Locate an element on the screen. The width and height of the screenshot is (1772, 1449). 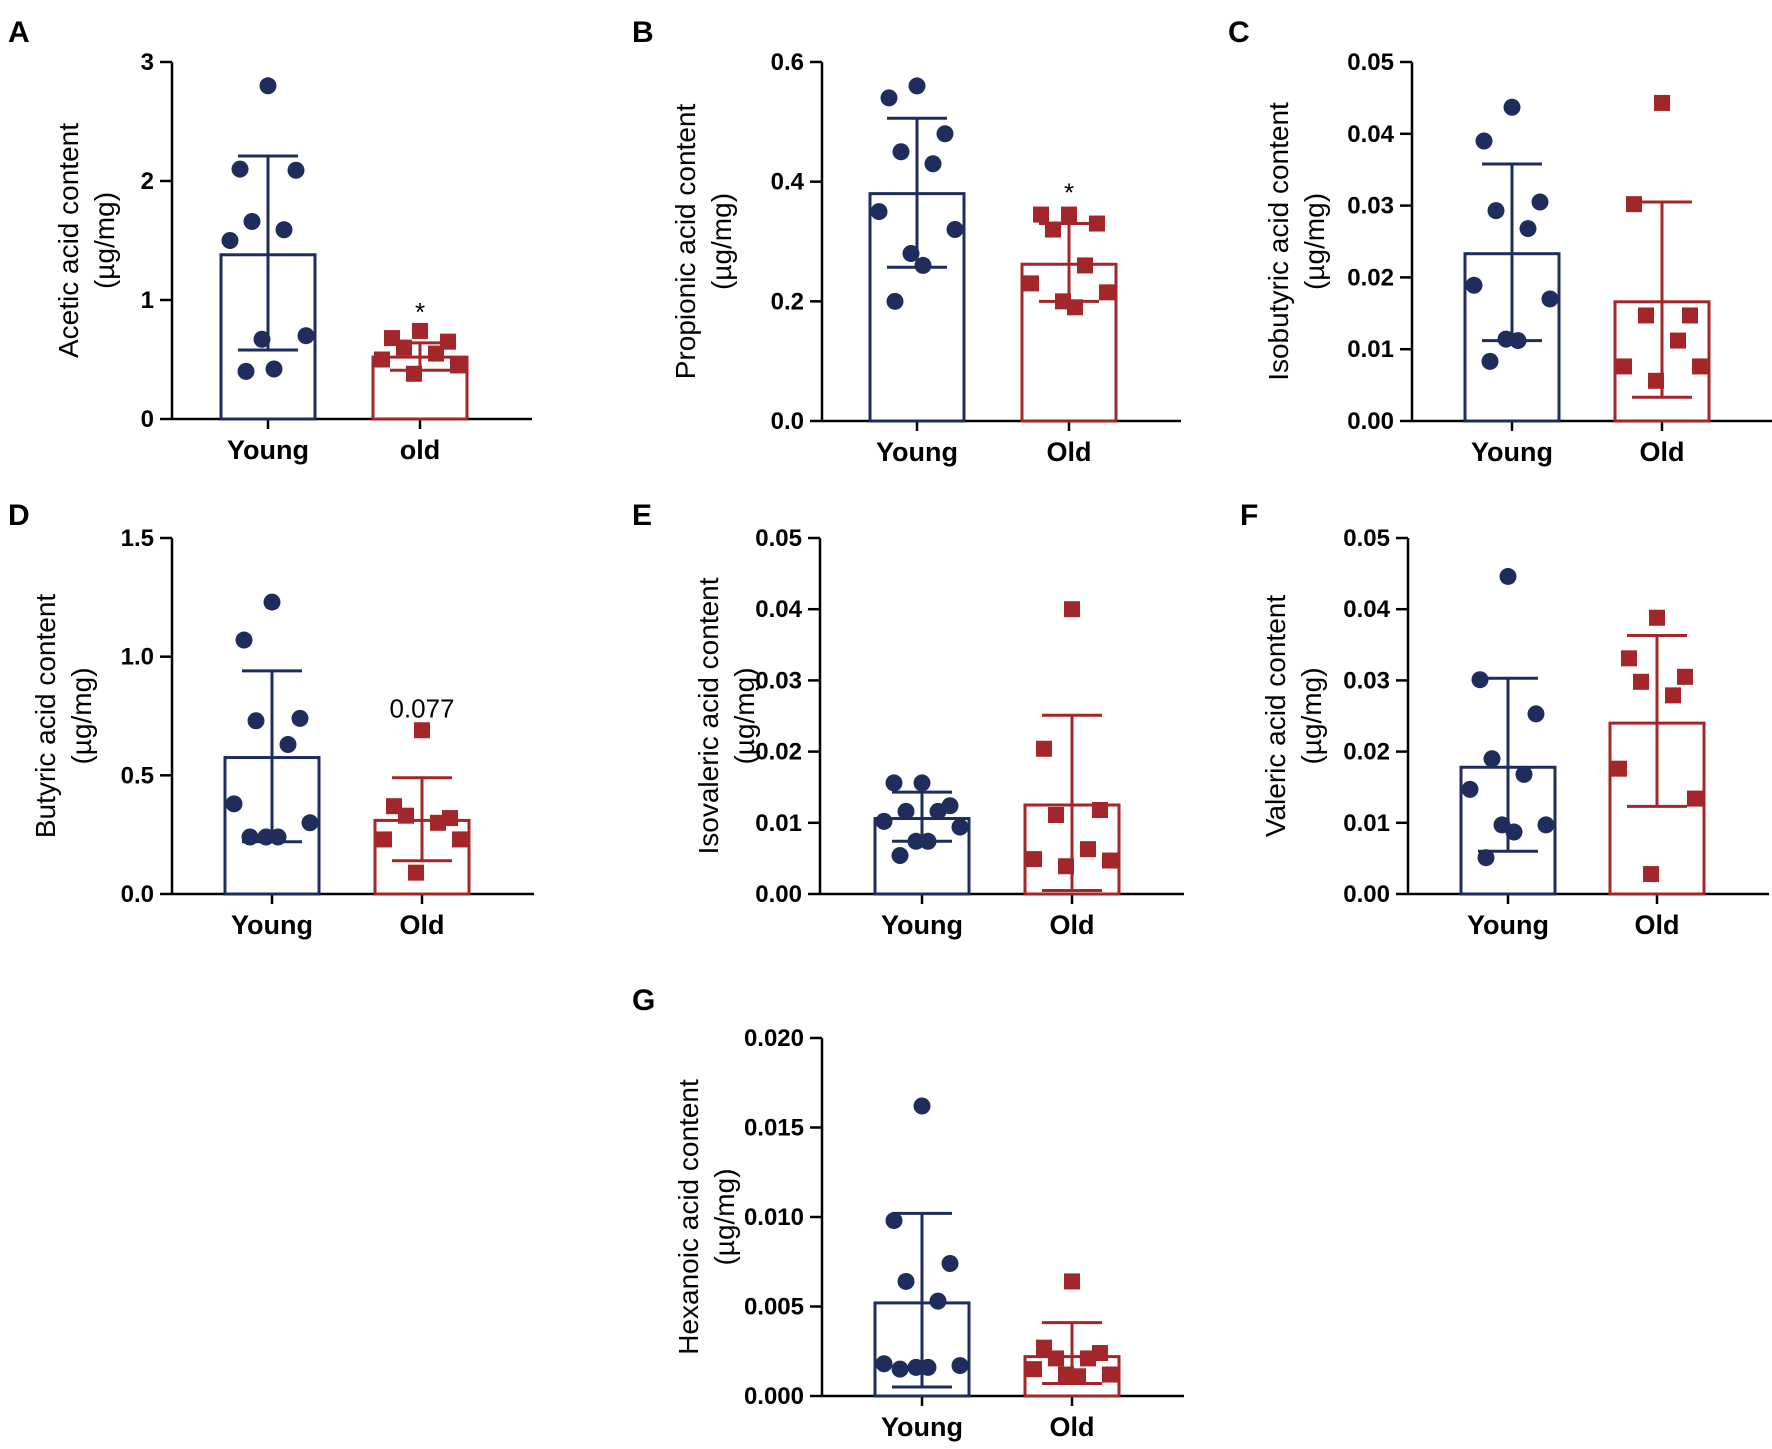
y-tick-label: 0.01 is located at coordinates (1370, 349).